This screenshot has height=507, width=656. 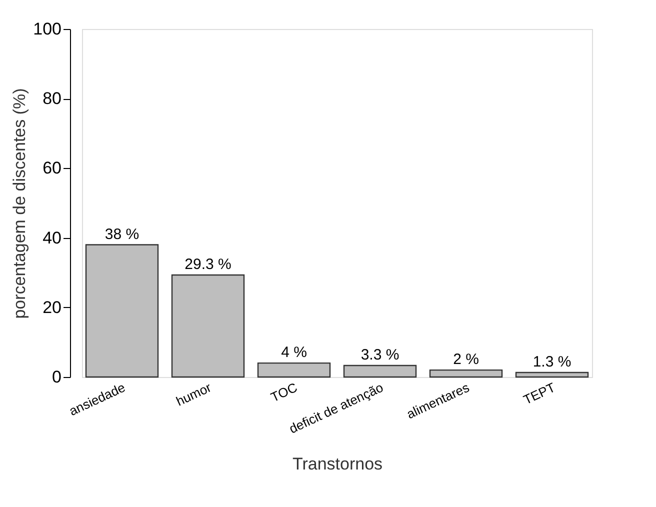 I want to click on y-tick-label: 80, so click(x=52, y=98).